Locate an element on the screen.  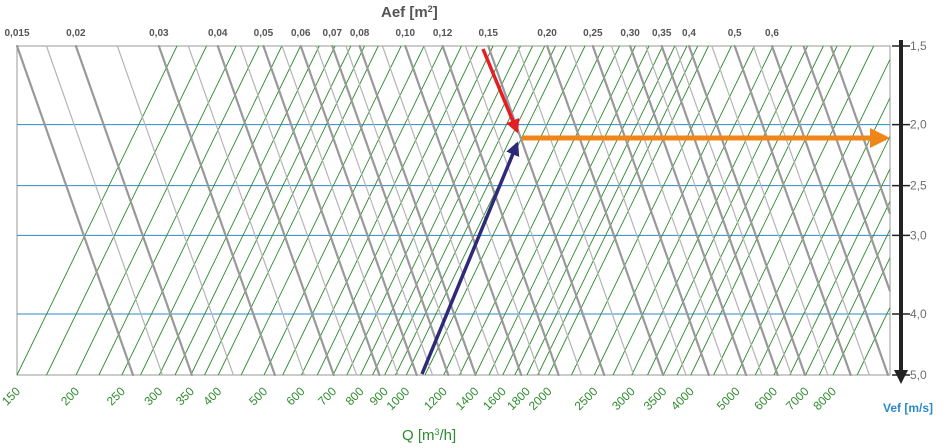
q-tick-label: 600 is located at coordinates (296, 396).